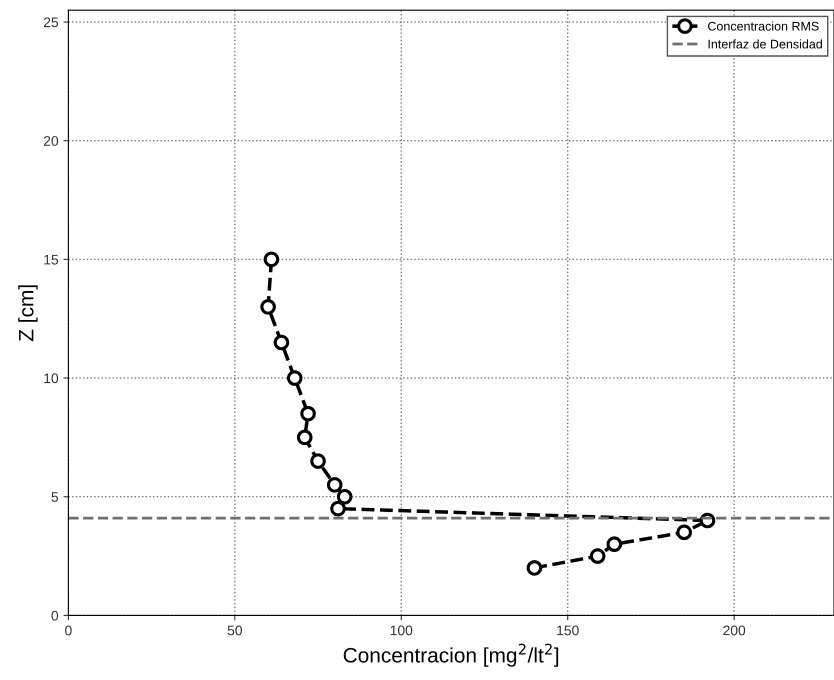 The image size is (834, 680). Describe the element at coordinates (734, 630) in the screenshot. I see `x-tick-label: 200` at that location.